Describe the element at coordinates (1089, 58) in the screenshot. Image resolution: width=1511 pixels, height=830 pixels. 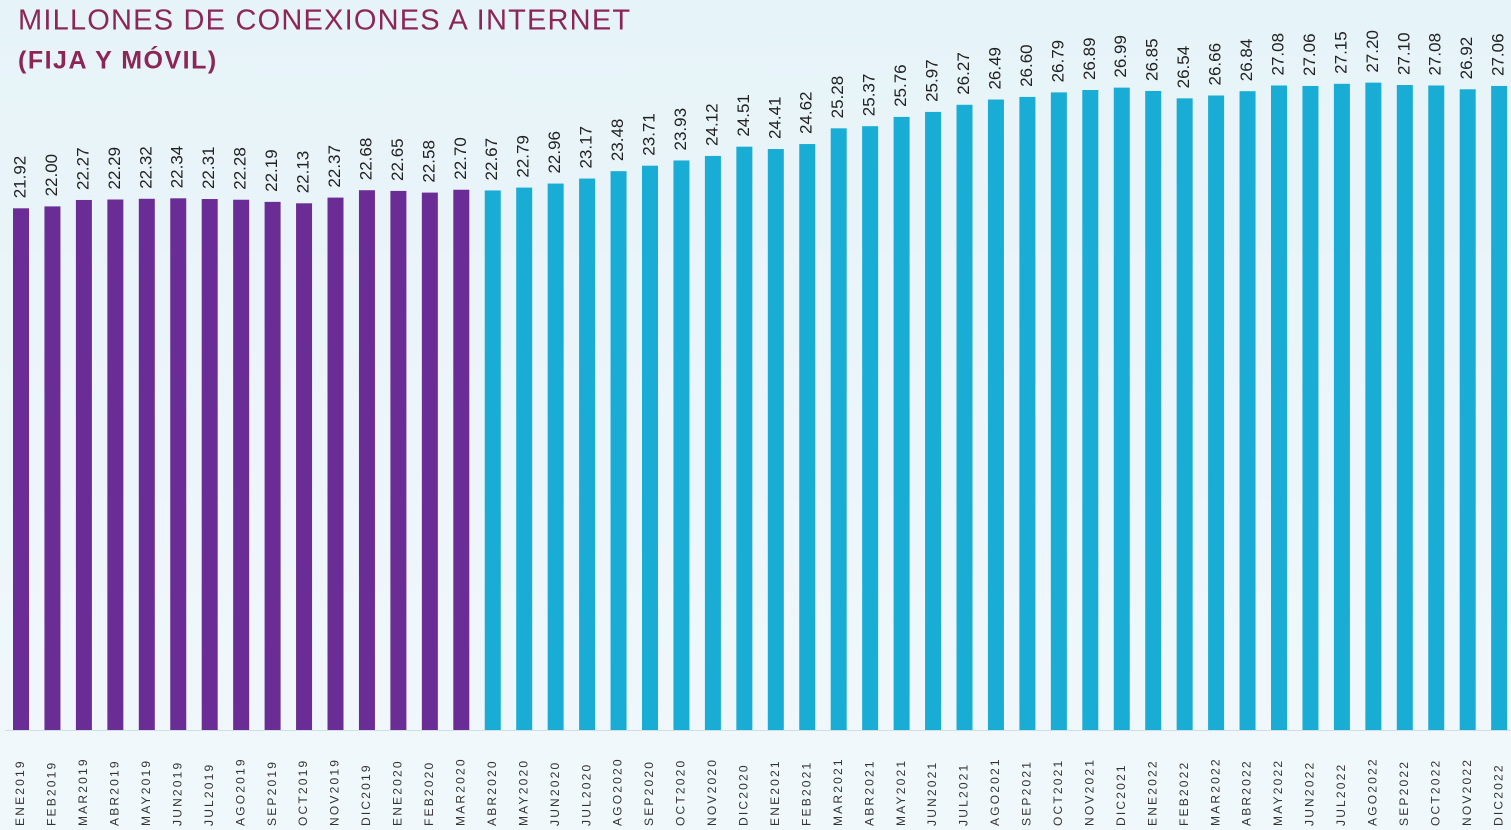
I see `value-label: 26.89` at that location.